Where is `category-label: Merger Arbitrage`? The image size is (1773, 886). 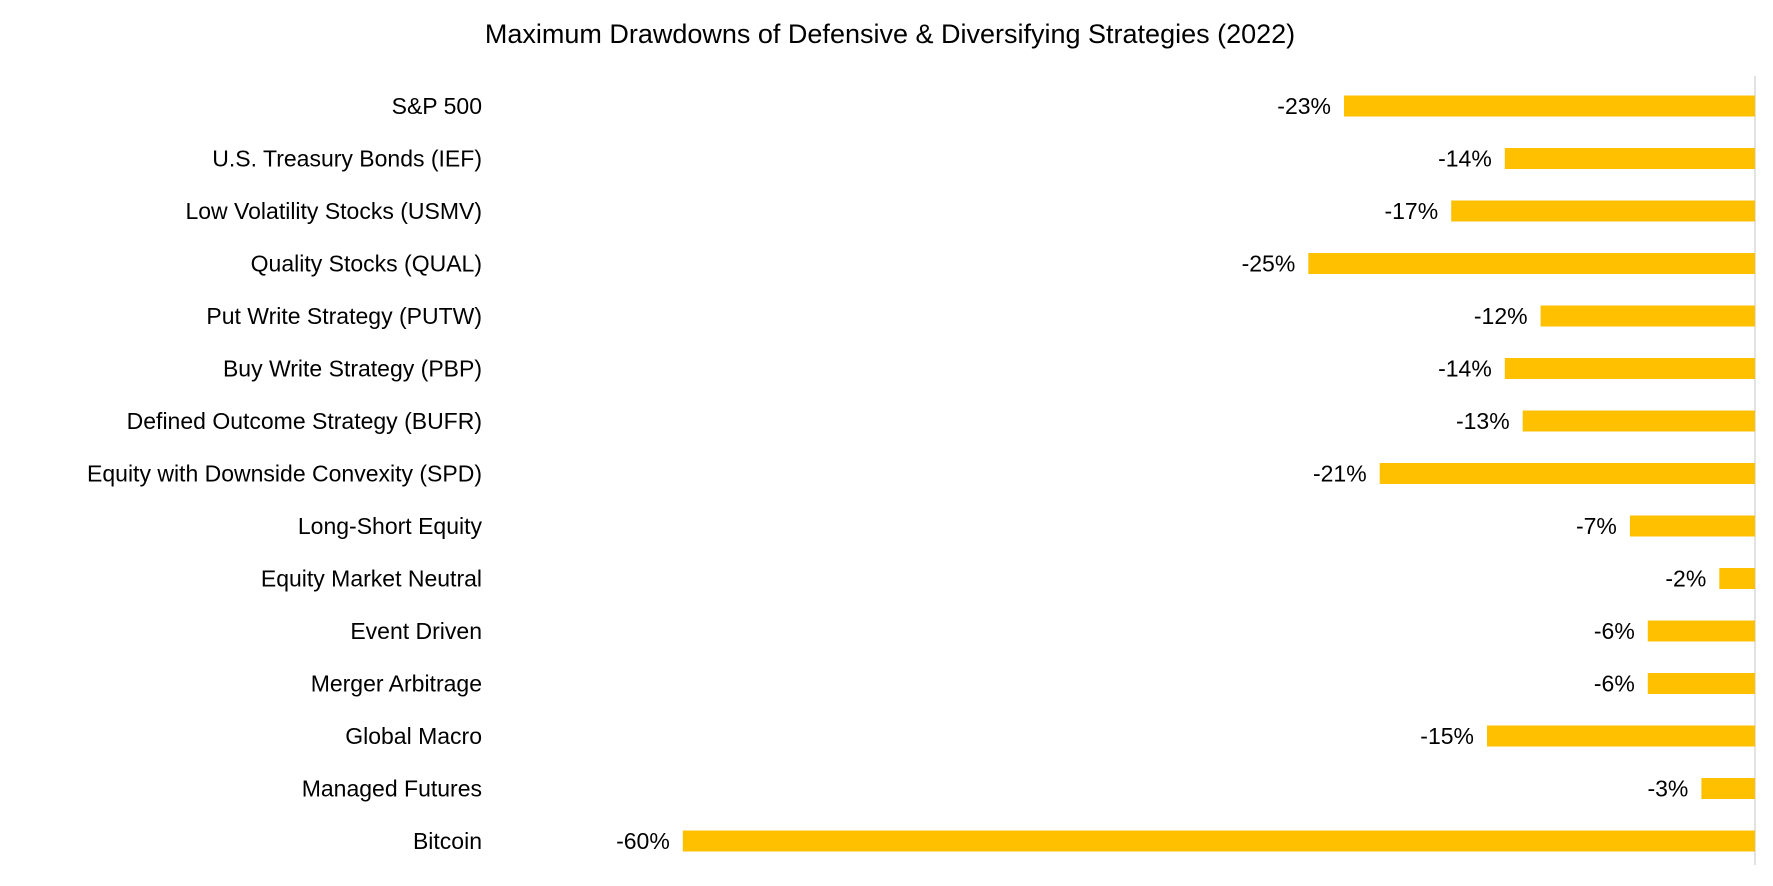
category-label: Merger Arbitrage is located at coordinates (396, 684).